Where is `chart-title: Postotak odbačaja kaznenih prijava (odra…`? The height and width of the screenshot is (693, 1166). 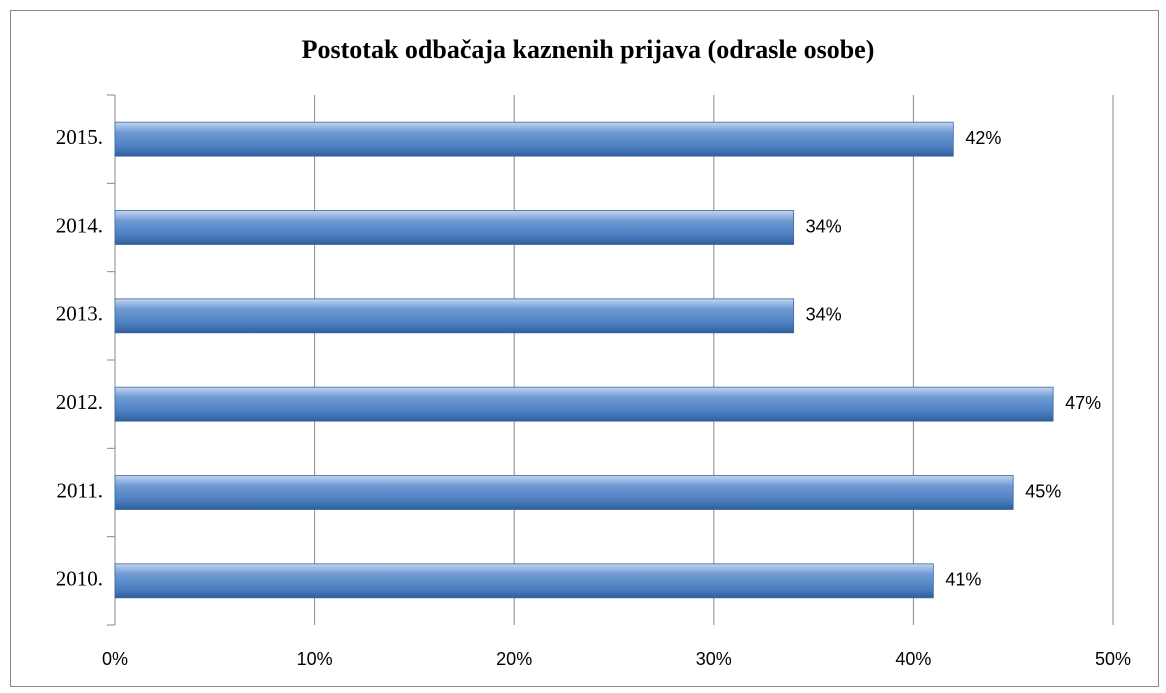 chart-title: Postotak odbačaja kaznenih prijava (odra… is located at coordinates (588, 49).